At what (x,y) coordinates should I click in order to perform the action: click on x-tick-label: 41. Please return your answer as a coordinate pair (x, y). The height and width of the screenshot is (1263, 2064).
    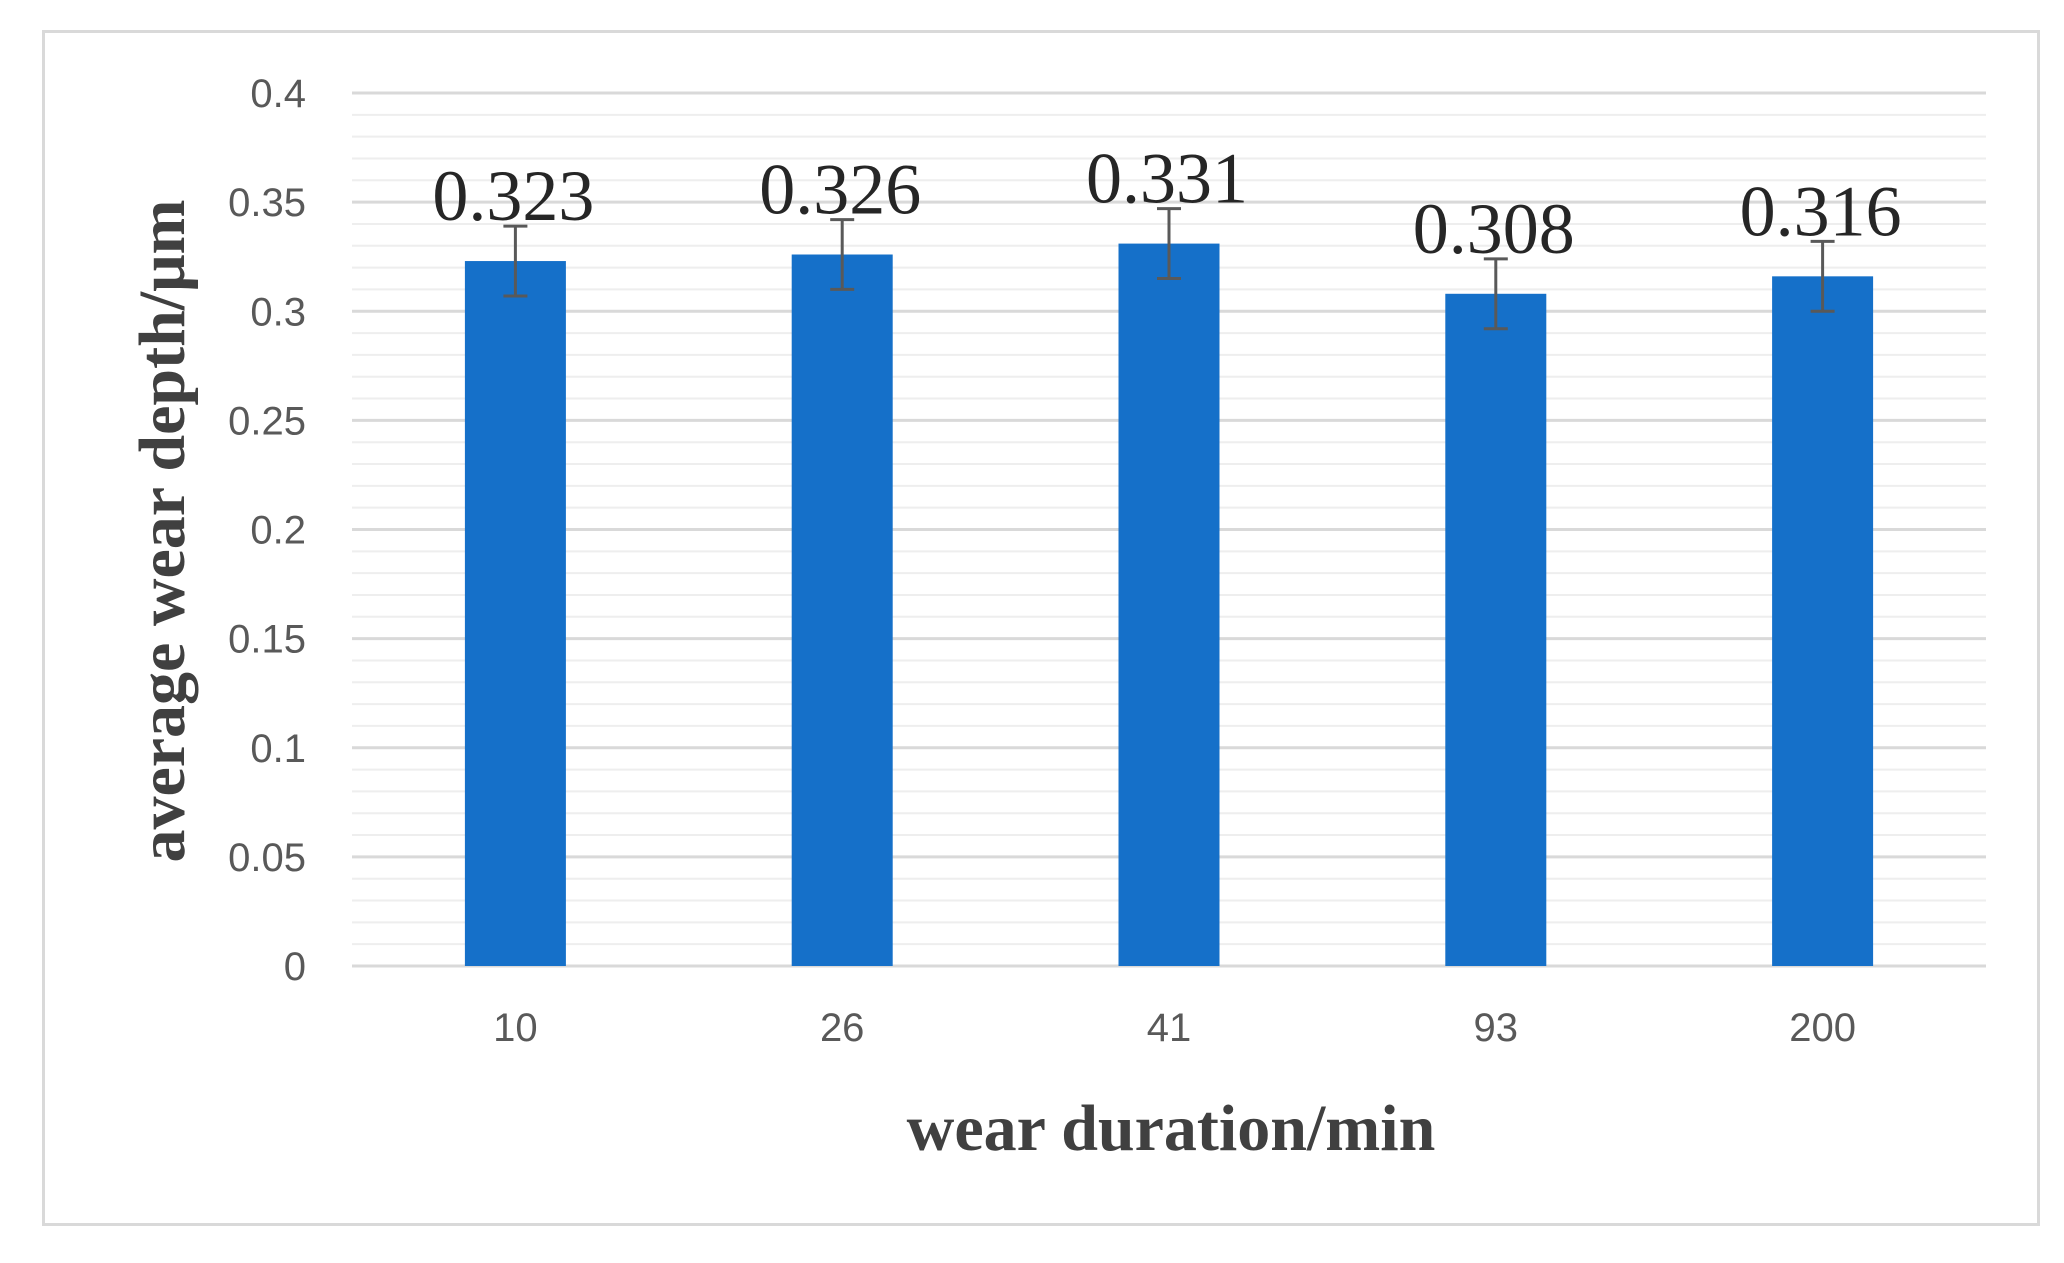
    Looking at the image, I should click on (1169, 1028).